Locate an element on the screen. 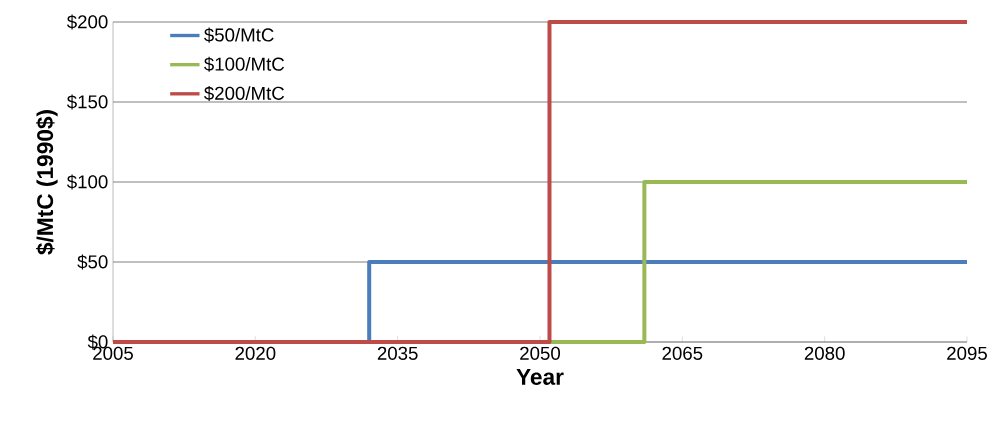  y-tick-label: $100 is located at coordinates (87, 182).